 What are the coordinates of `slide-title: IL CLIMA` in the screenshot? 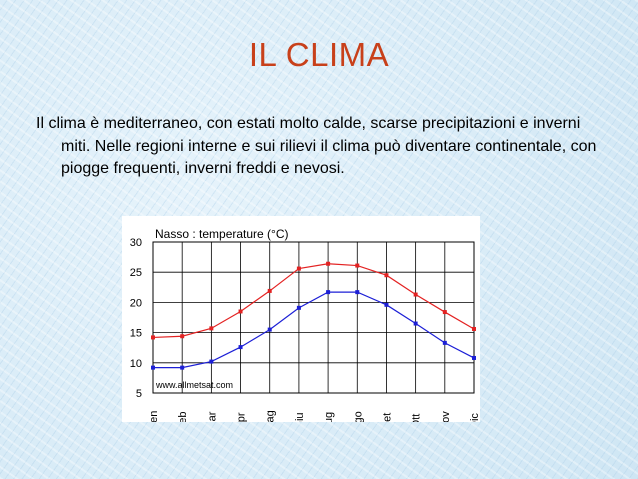 It's located at (319, 54).